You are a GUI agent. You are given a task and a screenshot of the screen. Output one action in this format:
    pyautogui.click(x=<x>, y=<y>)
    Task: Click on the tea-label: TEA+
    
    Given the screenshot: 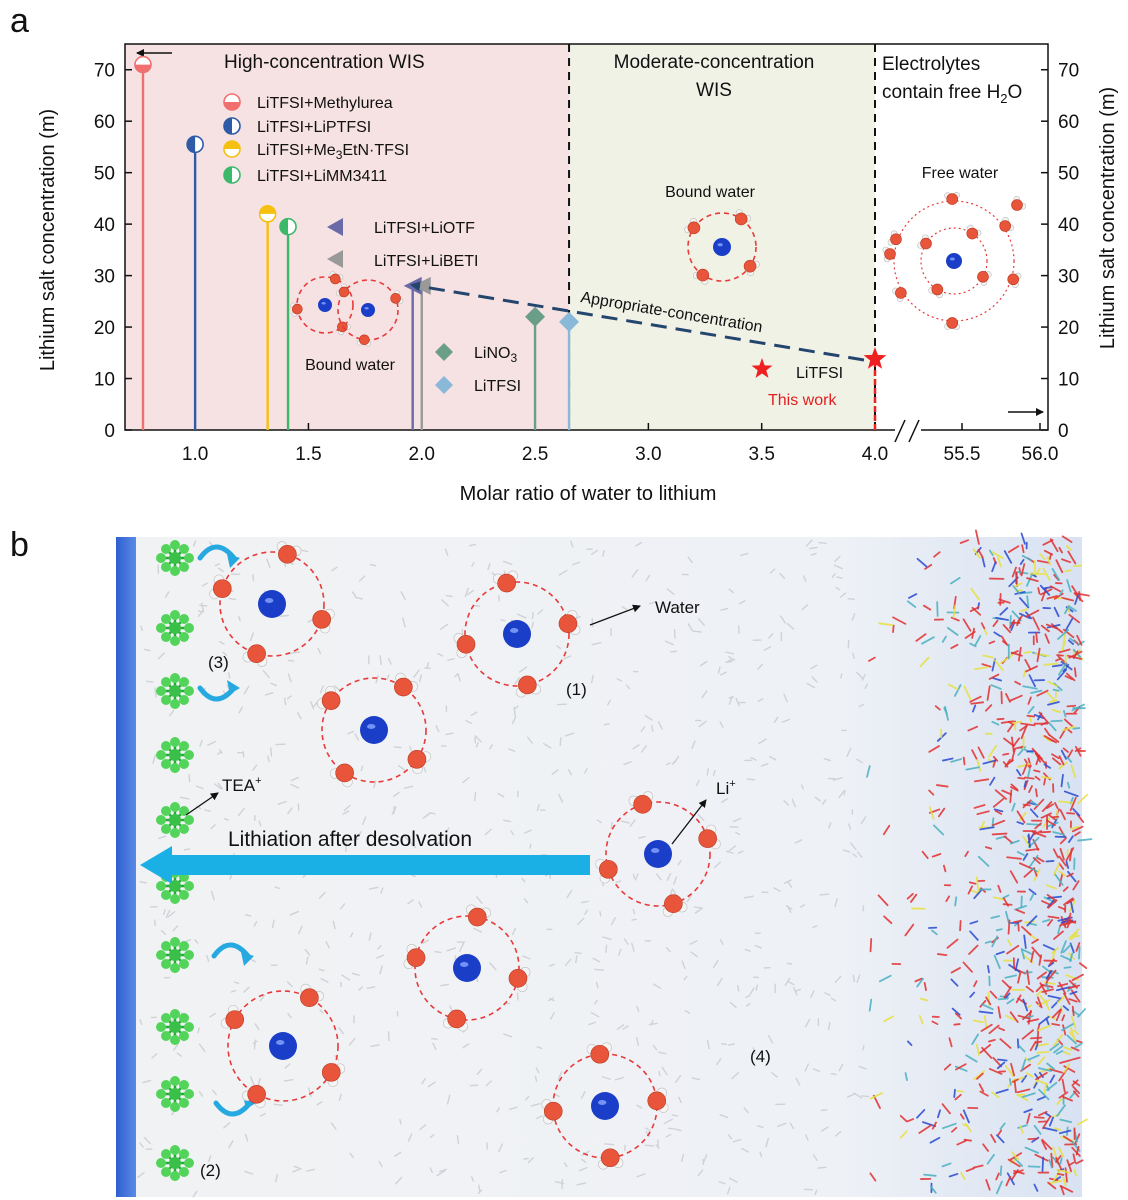 What is the action you would take?
    pyautogui.click(x=242, y=785)
    